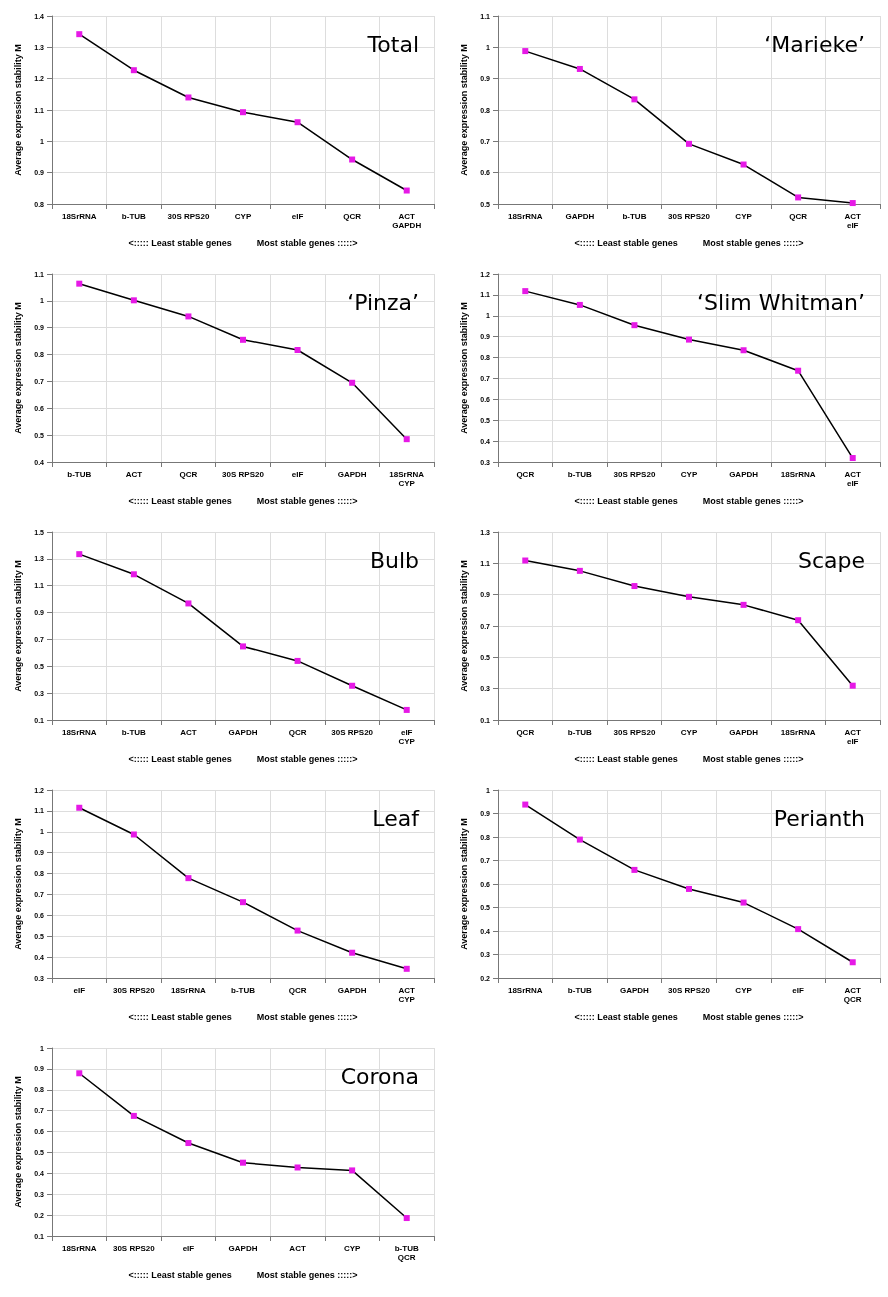 The image size is (888, 1297). Describe the element at coordinates (781, 302) in the screenshot. I see `text: ‘Slim Whitman’` at that location.